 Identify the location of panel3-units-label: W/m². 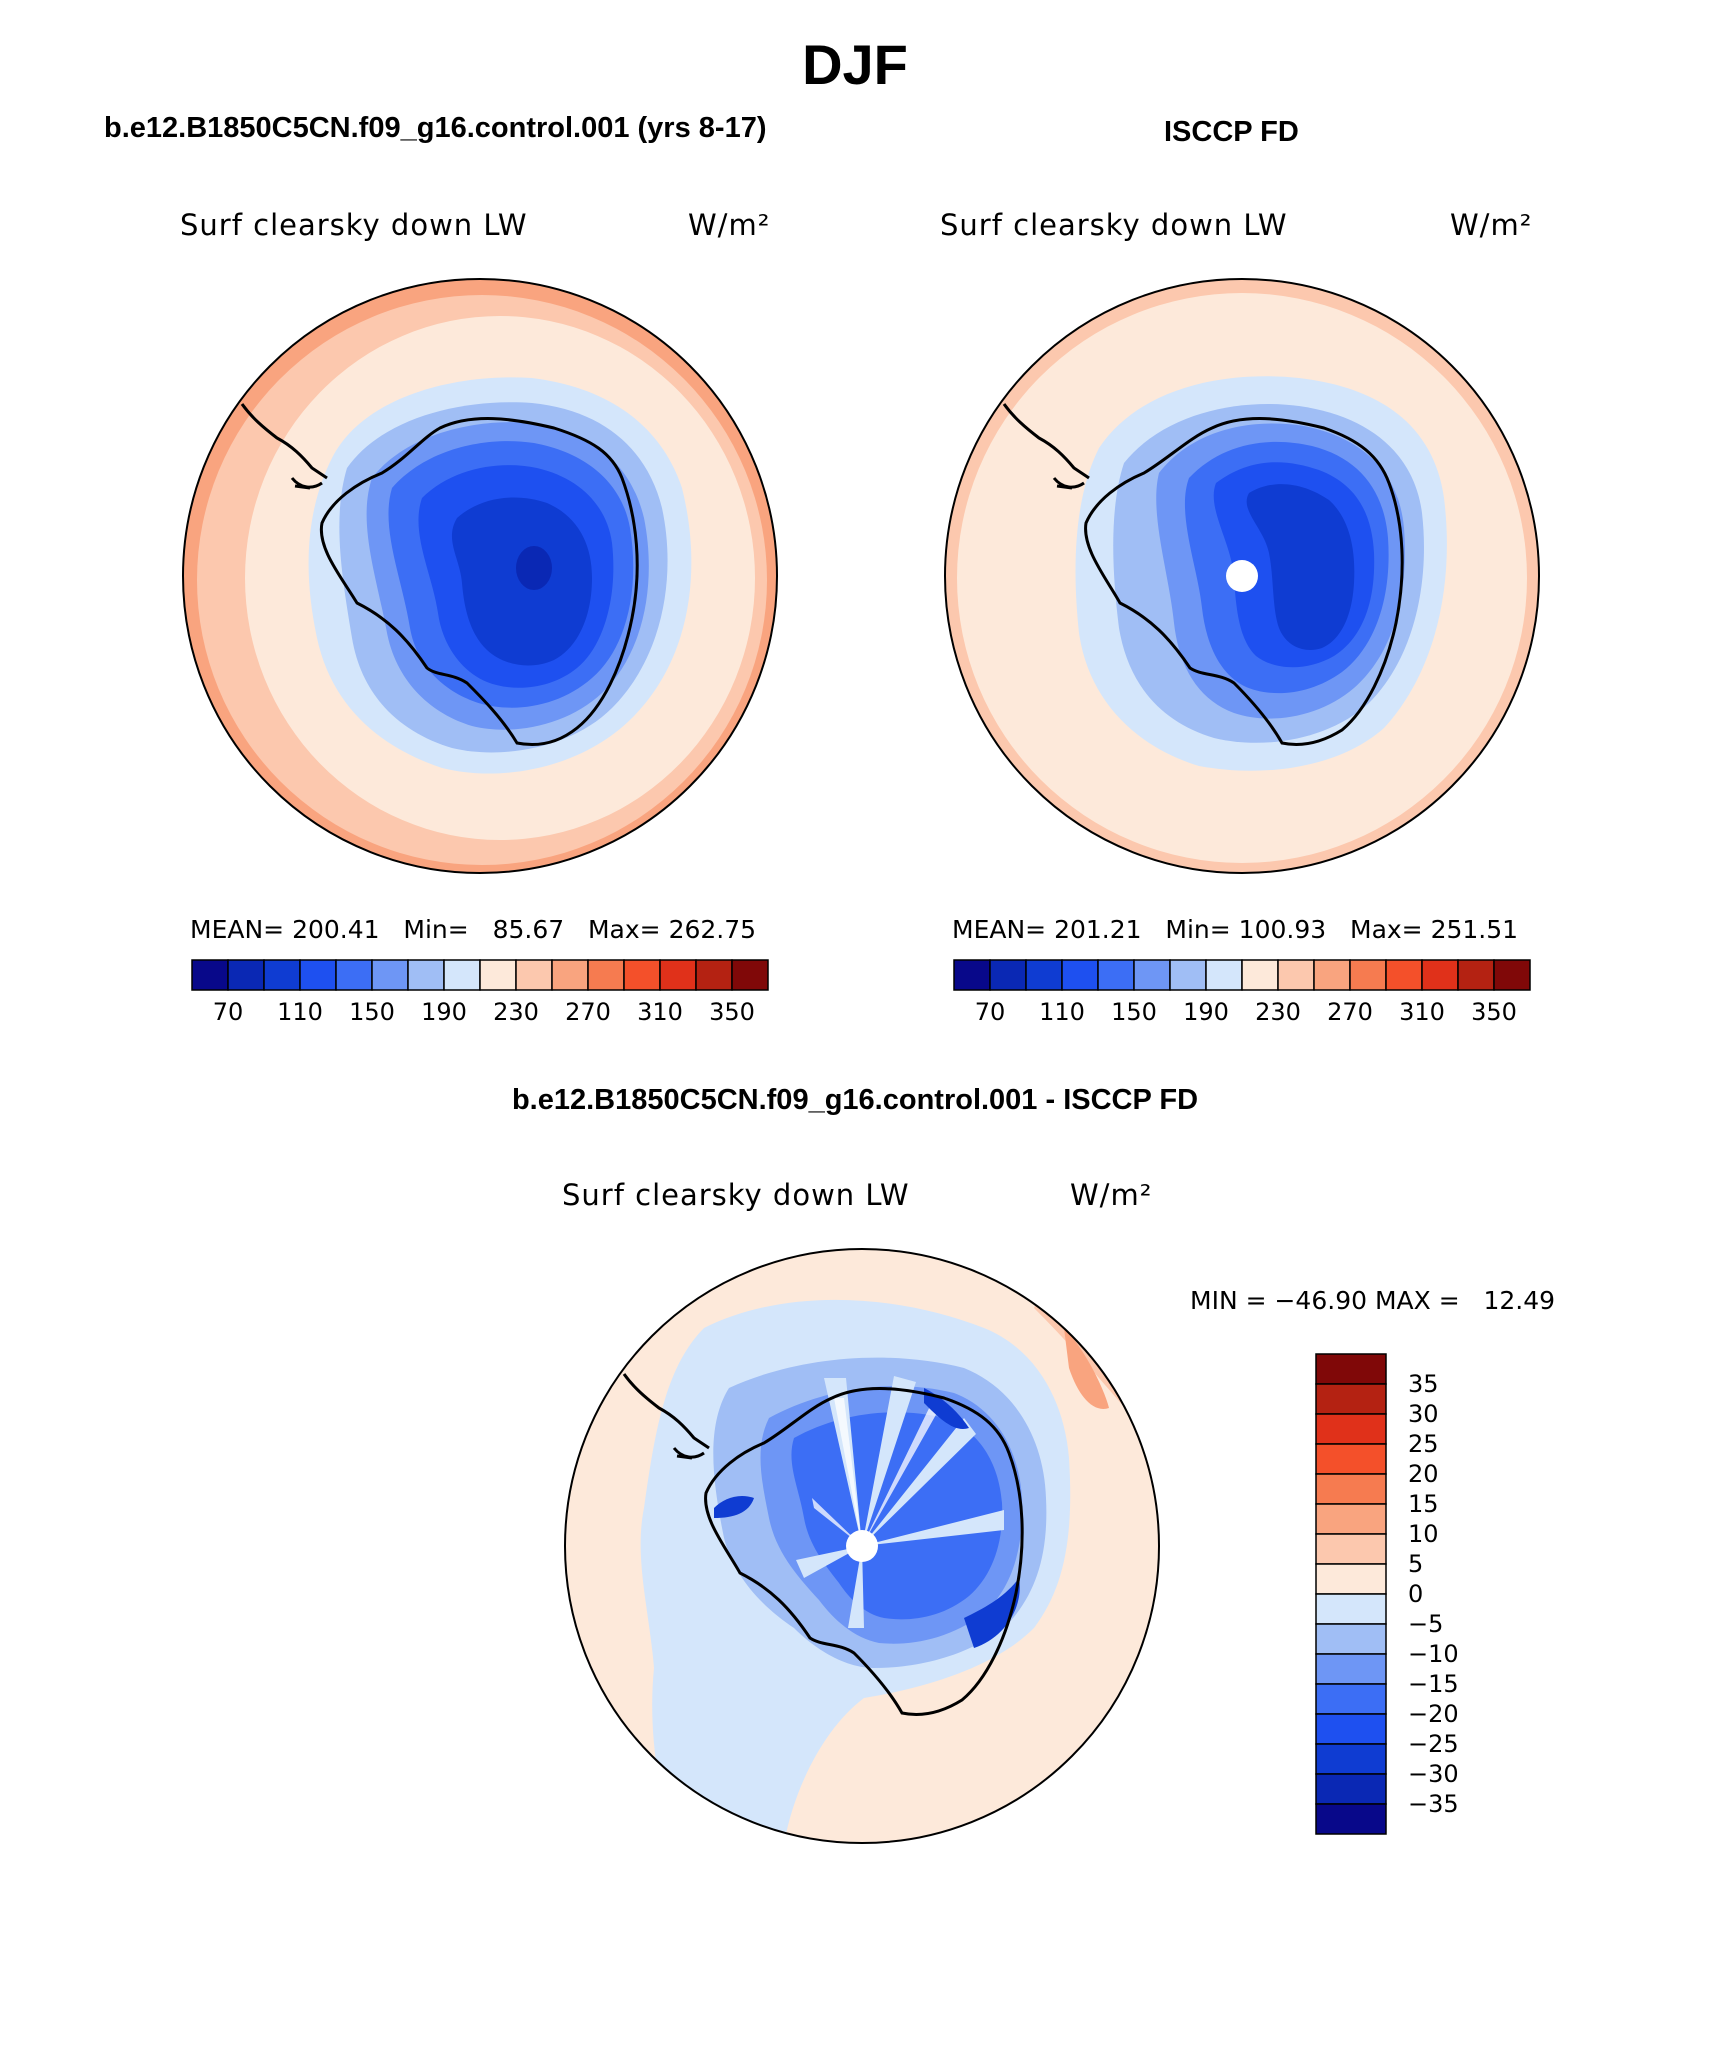
(1111, 1195).